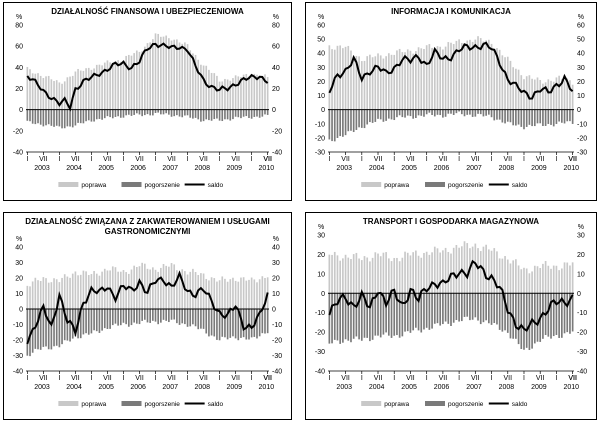 Image resolution: width=600 pixels, height=423 pixels. Describe the element at coordinates (320, 124) in the screenshot. I see `y-tick-left: -10` at that location.